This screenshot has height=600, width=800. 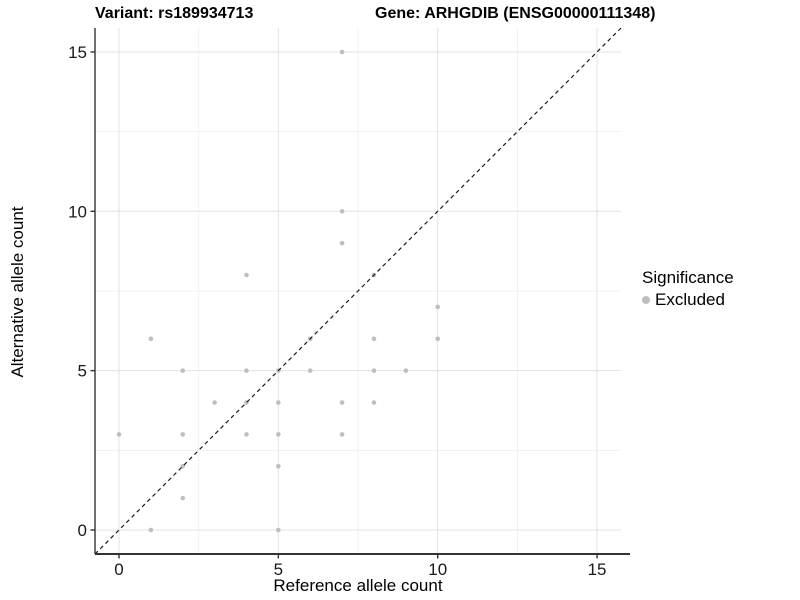 What do you see at coordinates (118, 569) in the screenshot?
I see `x-tick-label: 0` at bounding box center [118, 569].